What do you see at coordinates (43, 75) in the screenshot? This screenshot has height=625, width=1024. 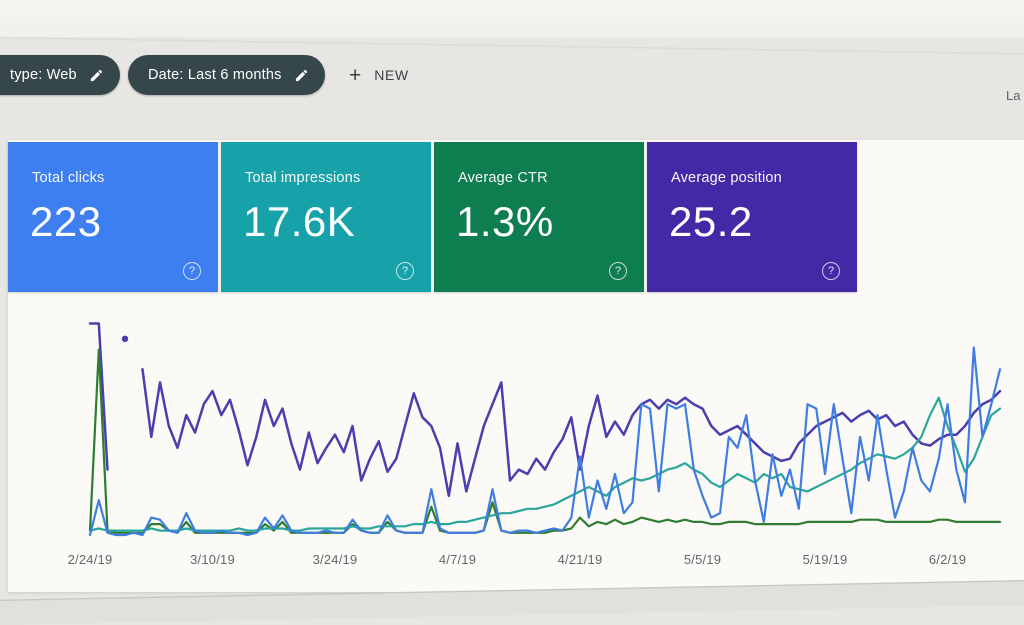 I see `filter-chip-search-type-label: type: Web` at bounding box center [43, 75].